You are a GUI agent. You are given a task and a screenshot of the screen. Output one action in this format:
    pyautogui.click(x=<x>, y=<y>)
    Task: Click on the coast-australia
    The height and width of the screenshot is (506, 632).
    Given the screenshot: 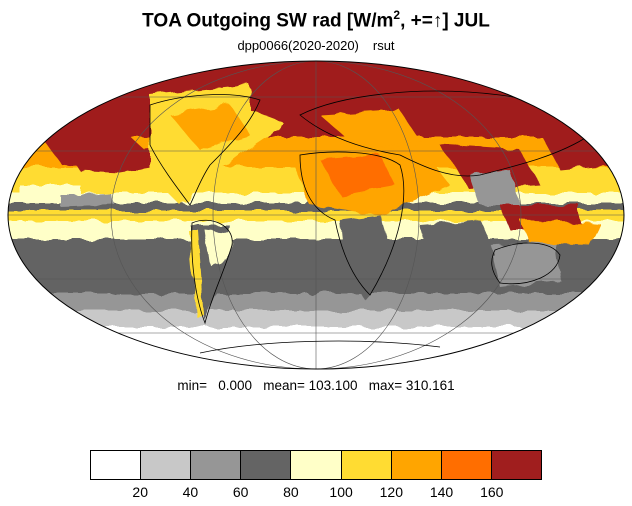 What is the action you would take?
    pyautogui.click(x=526, y=263)
    